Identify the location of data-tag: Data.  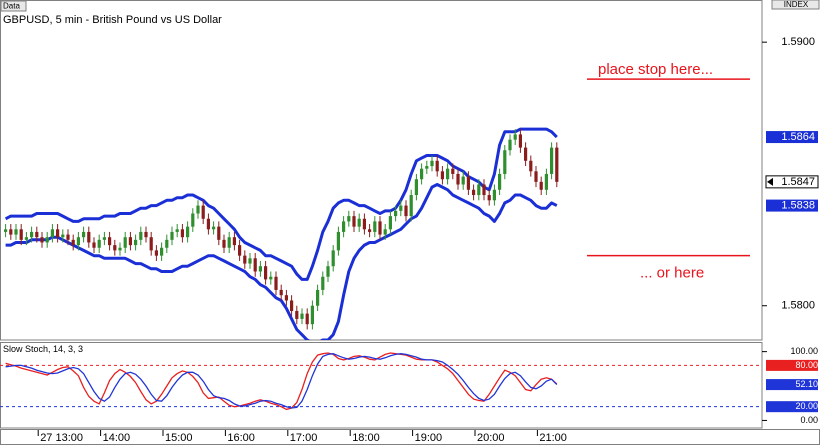
(11, 6).